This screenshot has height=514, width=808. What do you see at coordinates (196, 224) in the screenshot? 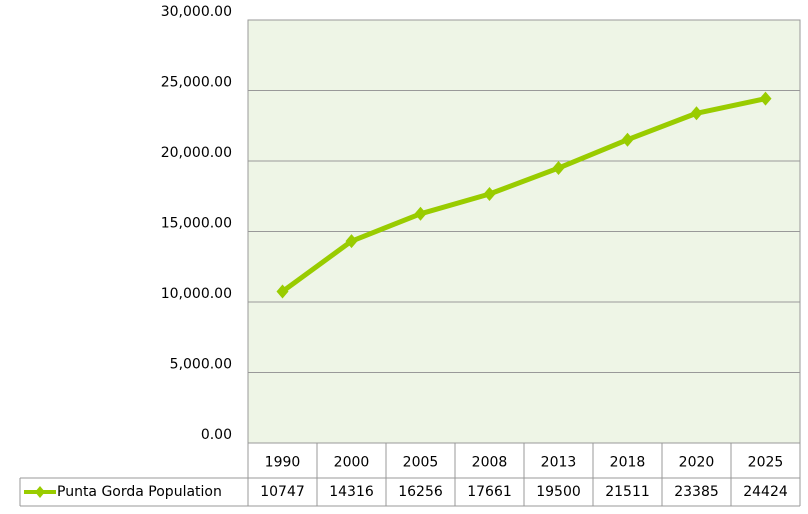
I see `y-tick-label: 15,000.00` at bounding box center [196, 224].